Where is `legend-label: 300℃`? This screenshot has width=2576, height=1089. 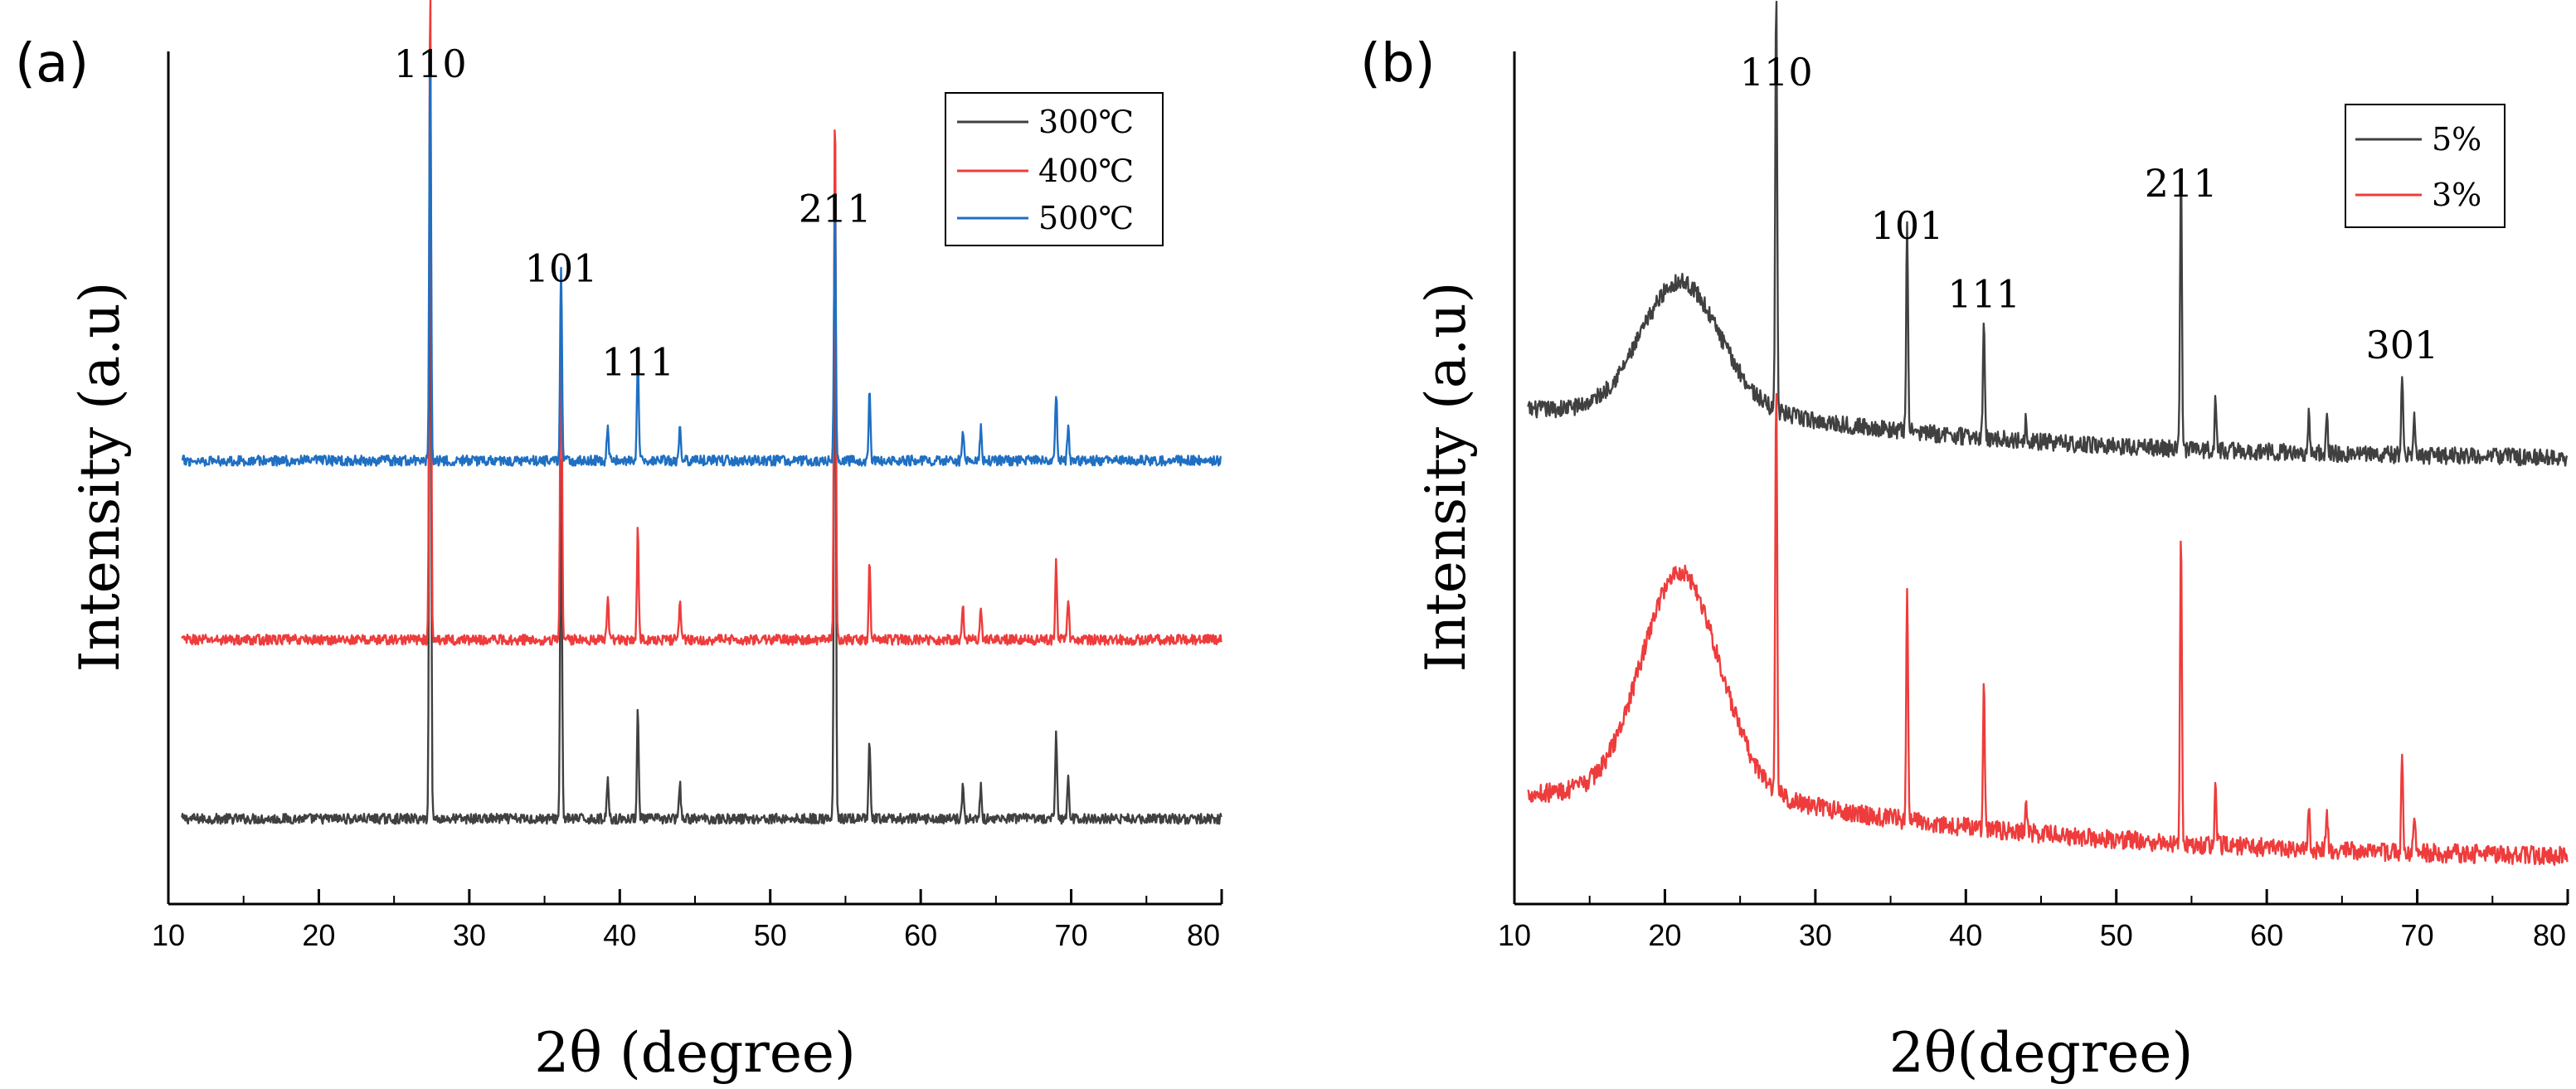 legend-label: 300℃ is located at coordinates (1086, 122).